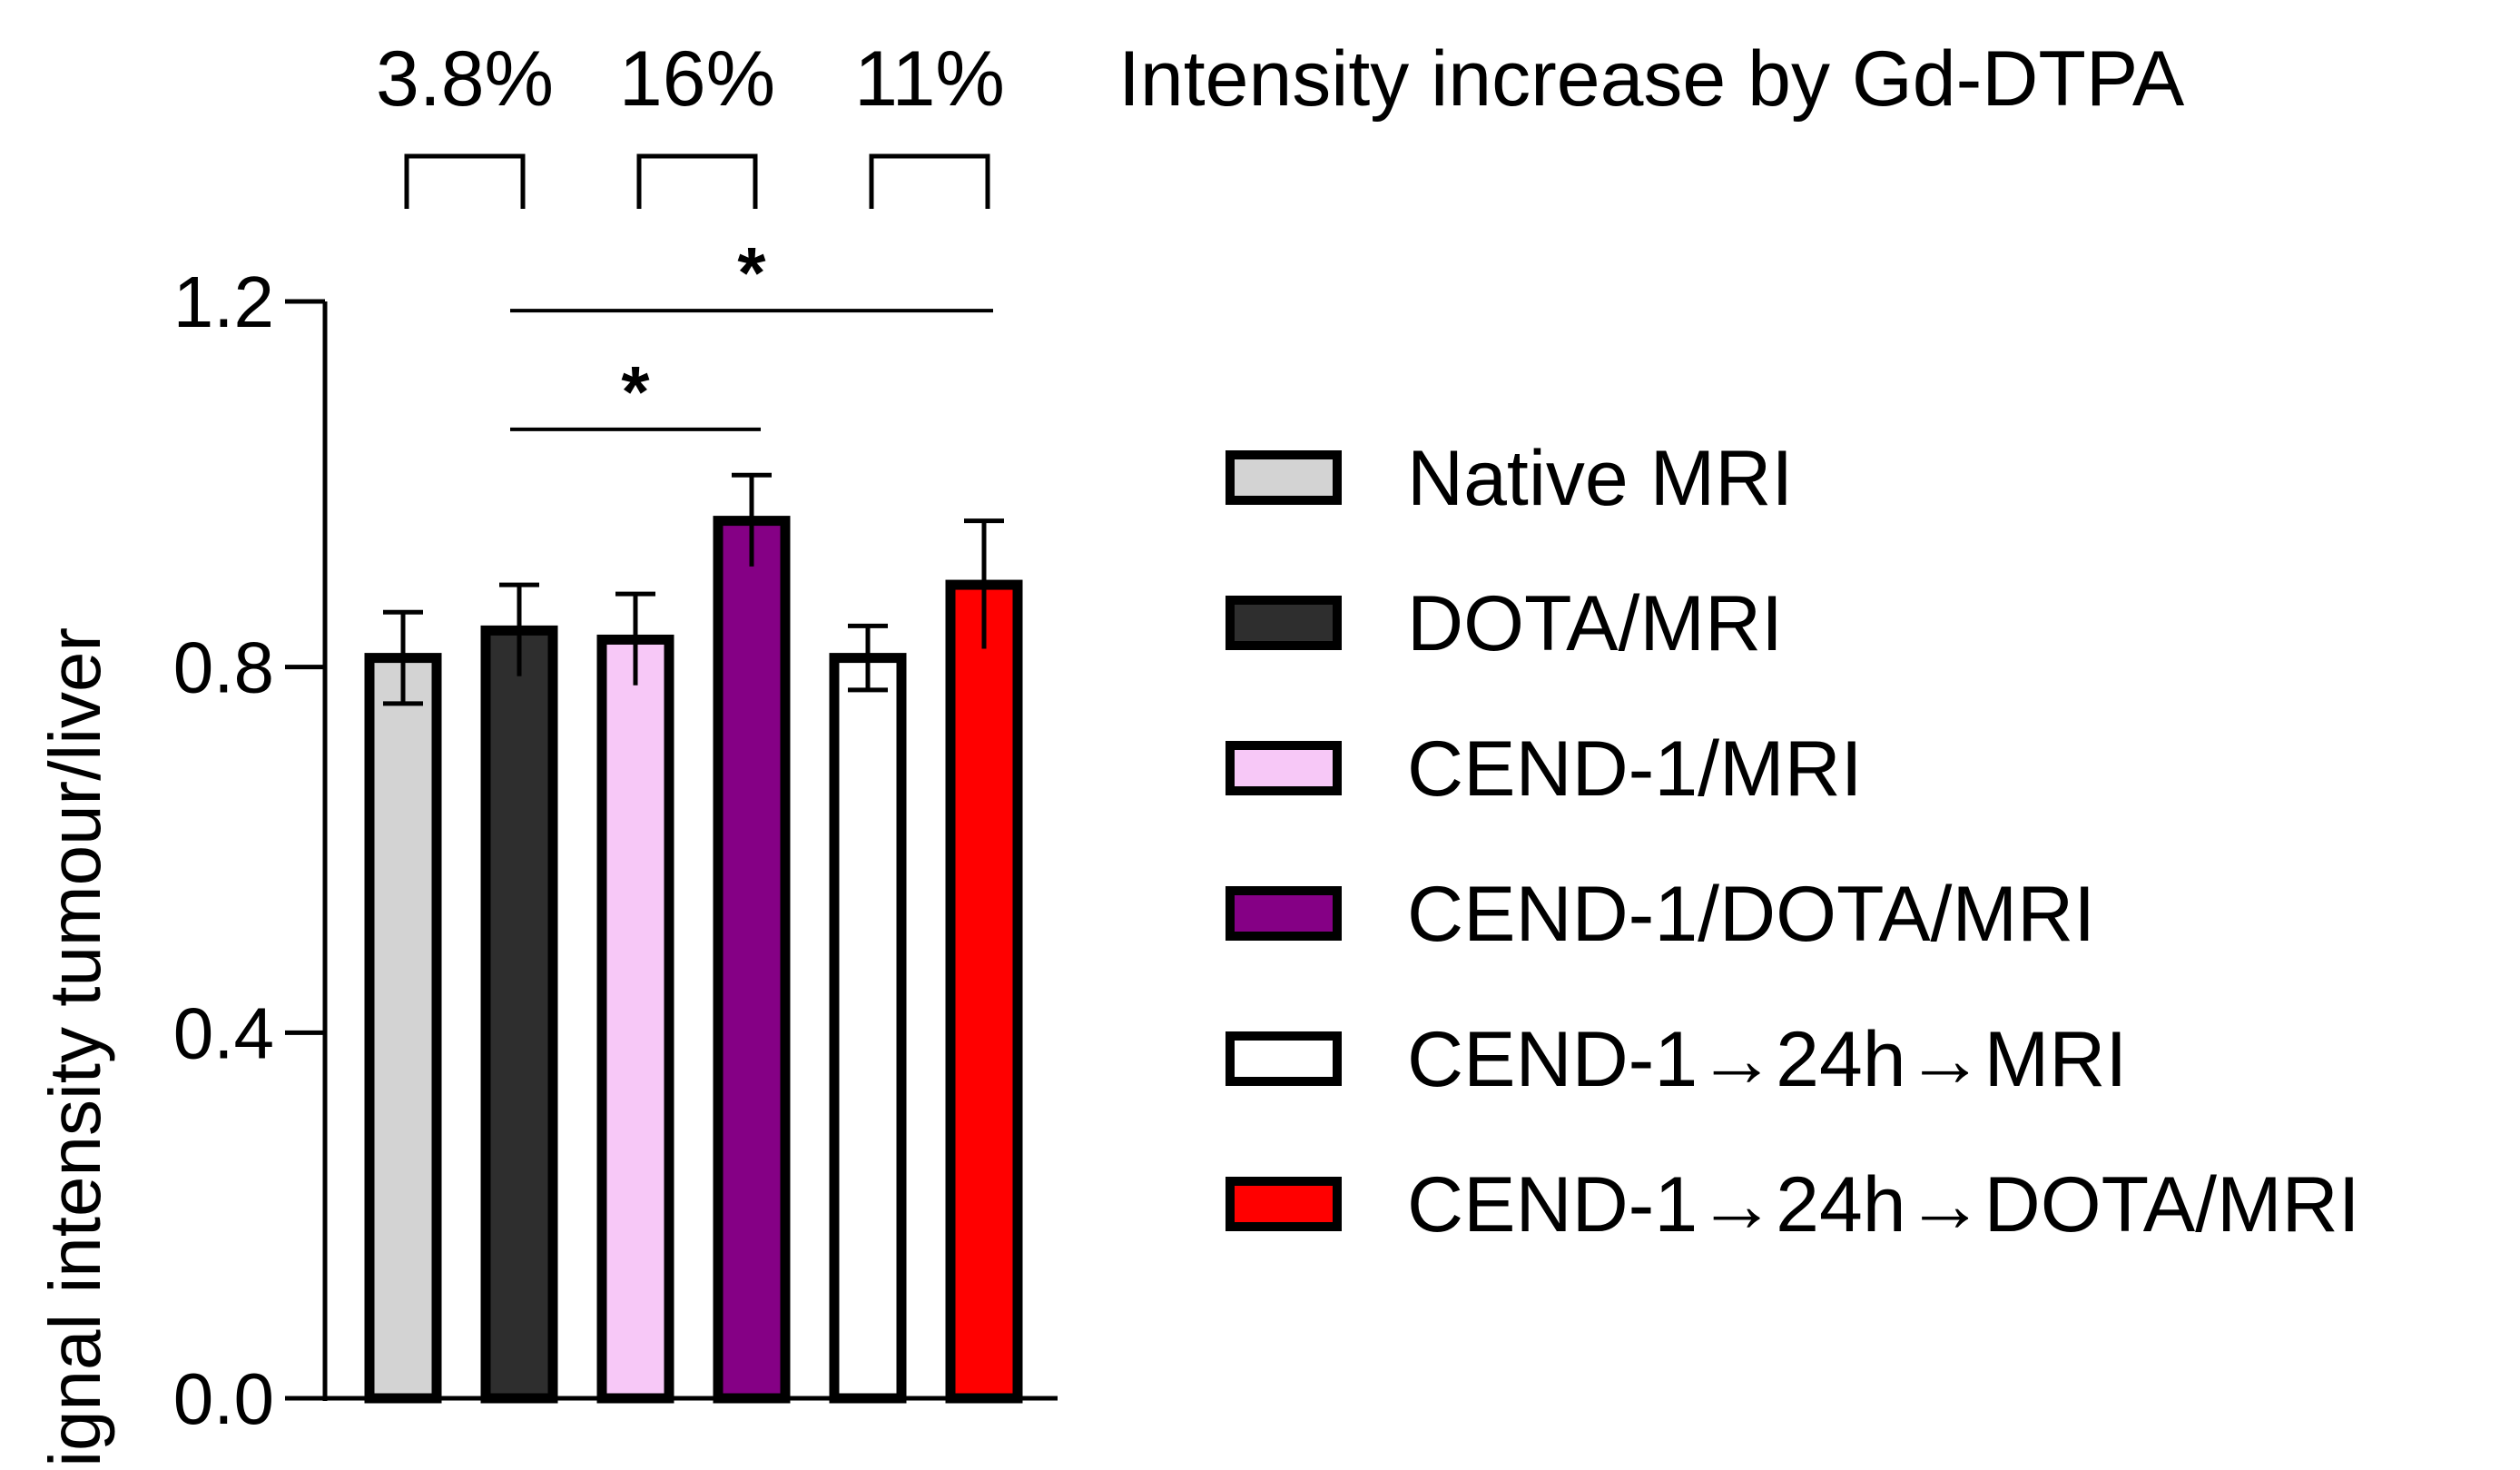 The image size is (2520, 1470). Describe the element at coordinates (1635, 769) in the screenshot. I see `legend-label-3: CEND-1/MRI` at that location.